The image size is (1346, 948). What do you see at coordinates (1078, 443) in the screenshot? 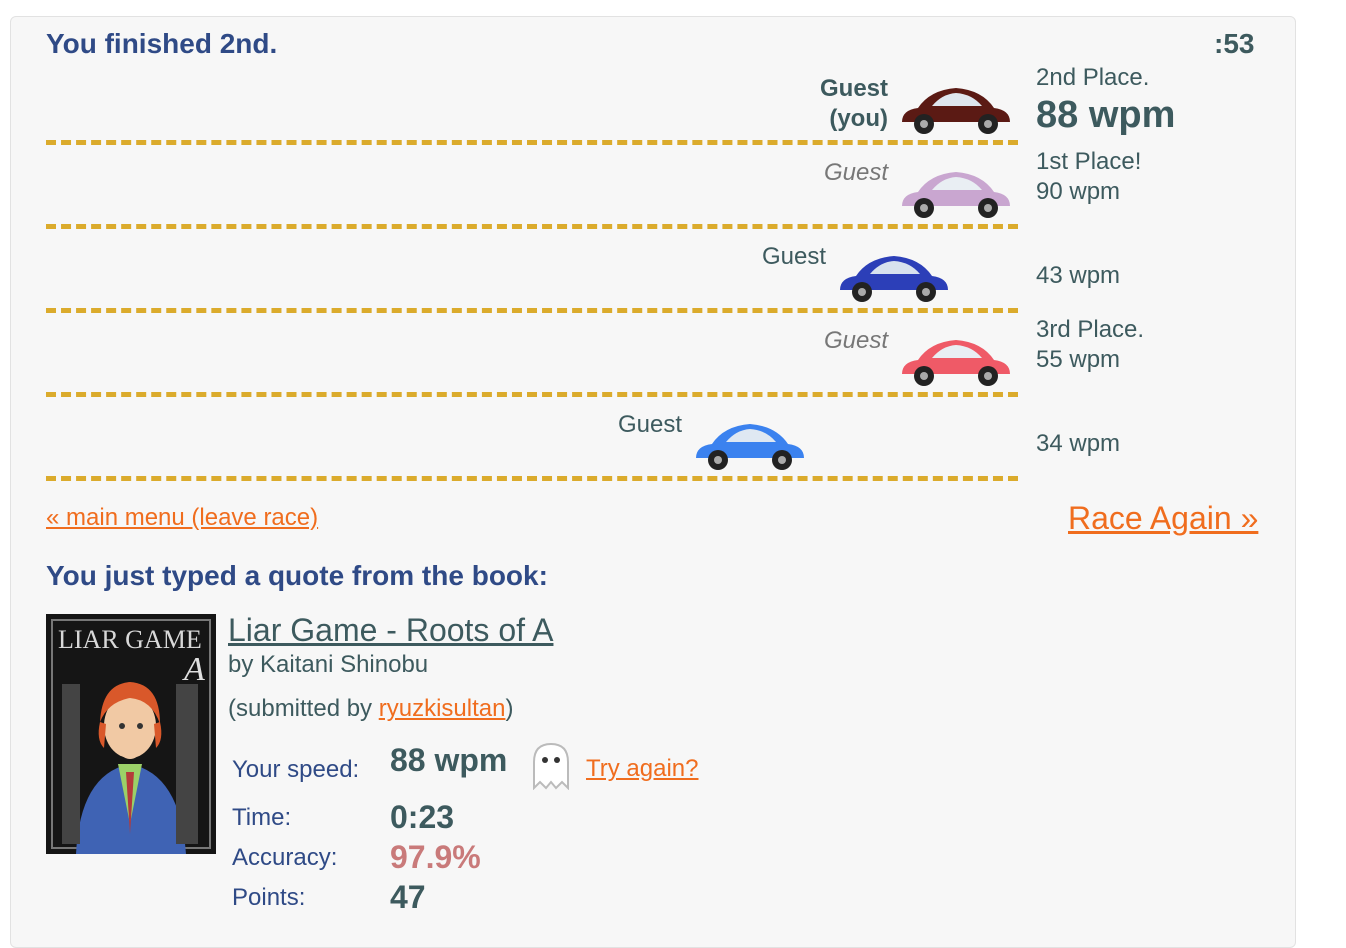
I see `racer-wpm: 34 wpm` at bounding box center [1078, 443].